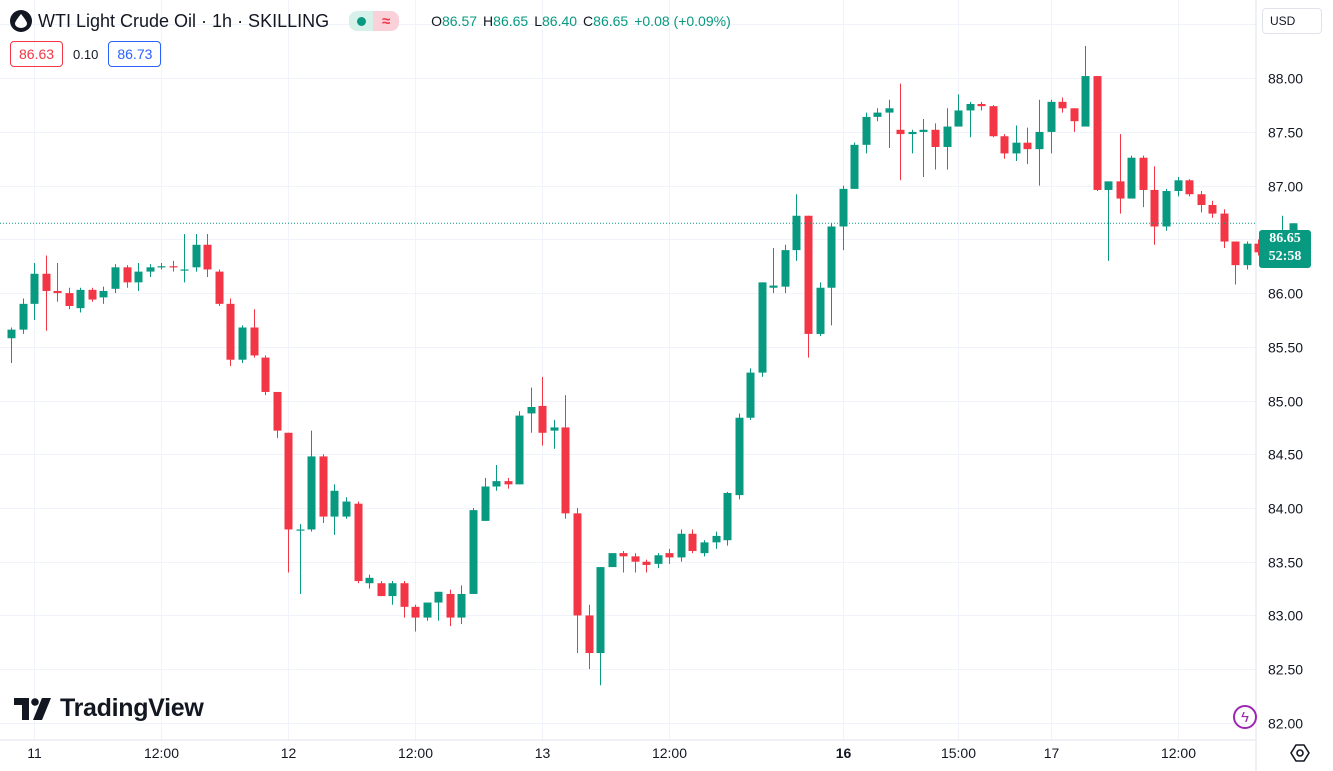  Describe the element at coordinates (132, 708) in the screenshot. I see `logo-text: TradingView` at that location.